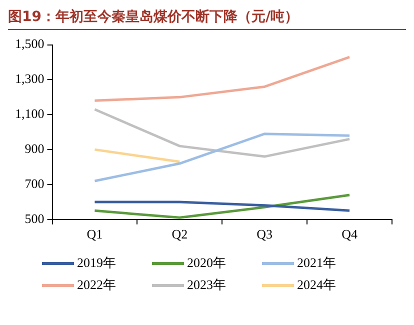  Describe the element at coordinates (180, 234) in the screenshot. I see `x-tick-label: Q2` at that location.